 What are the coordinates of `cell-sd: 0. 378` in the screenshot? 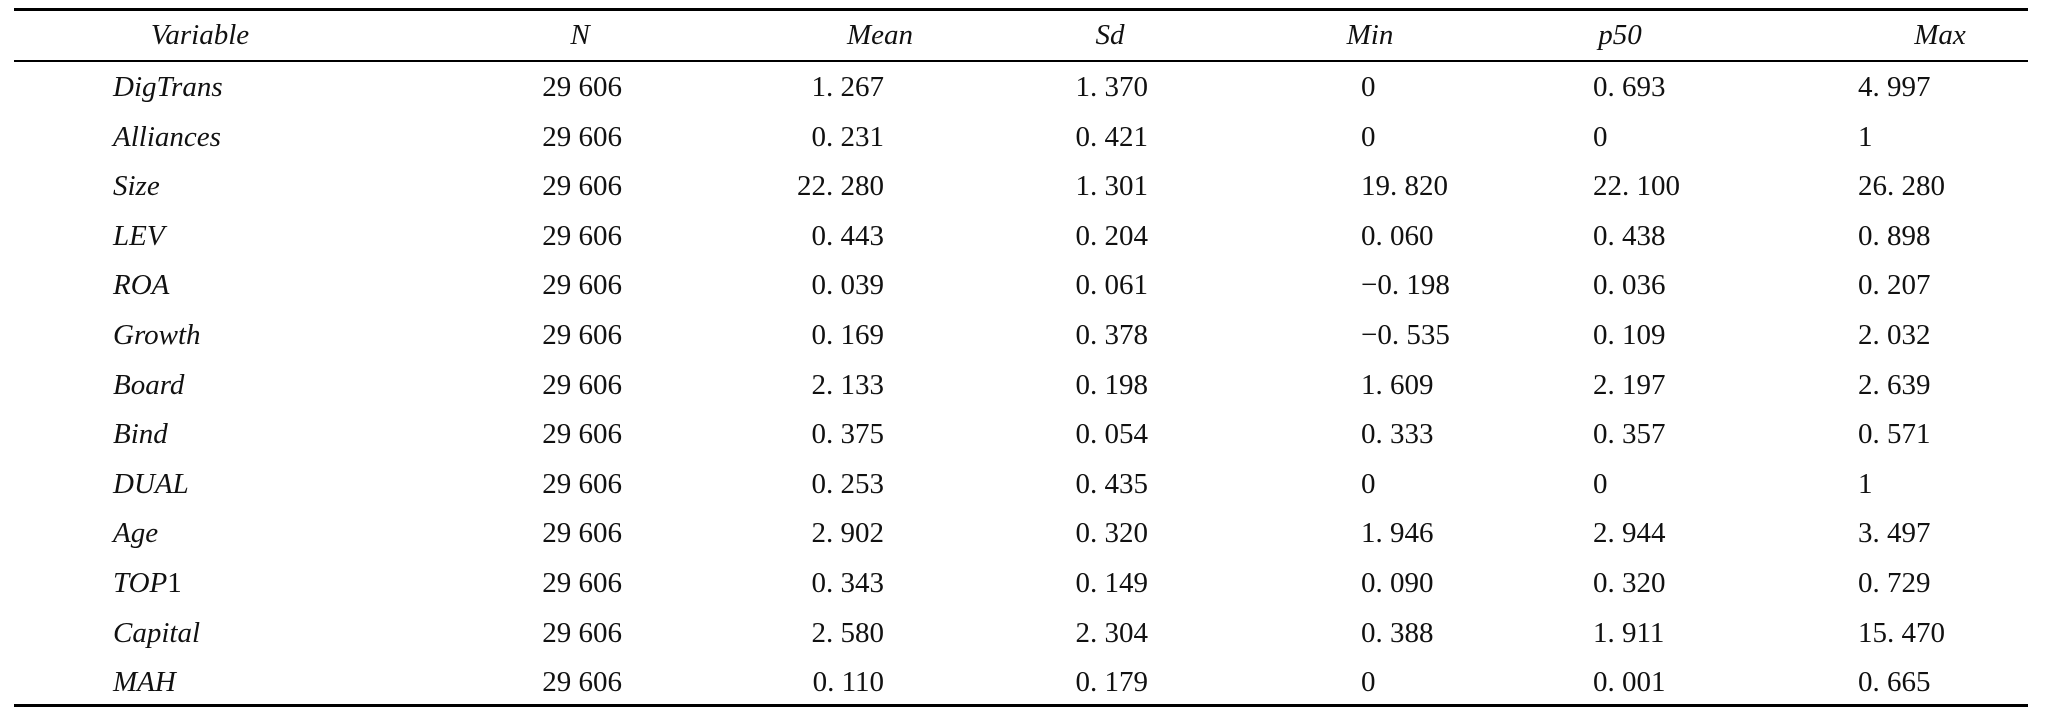 It's located at (1112, 335).